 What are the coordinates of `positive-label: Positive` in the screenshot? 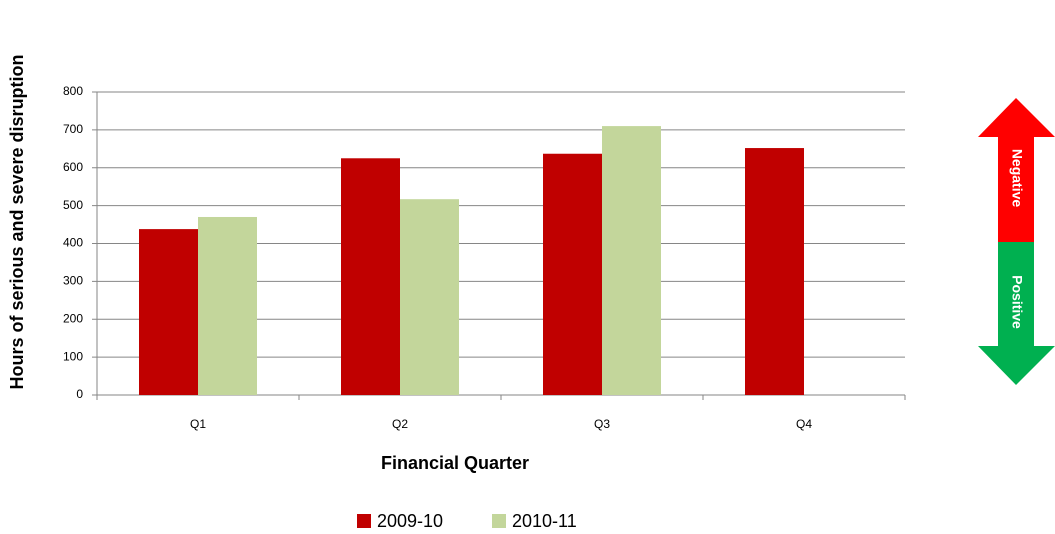 It's located at (1017, 302).